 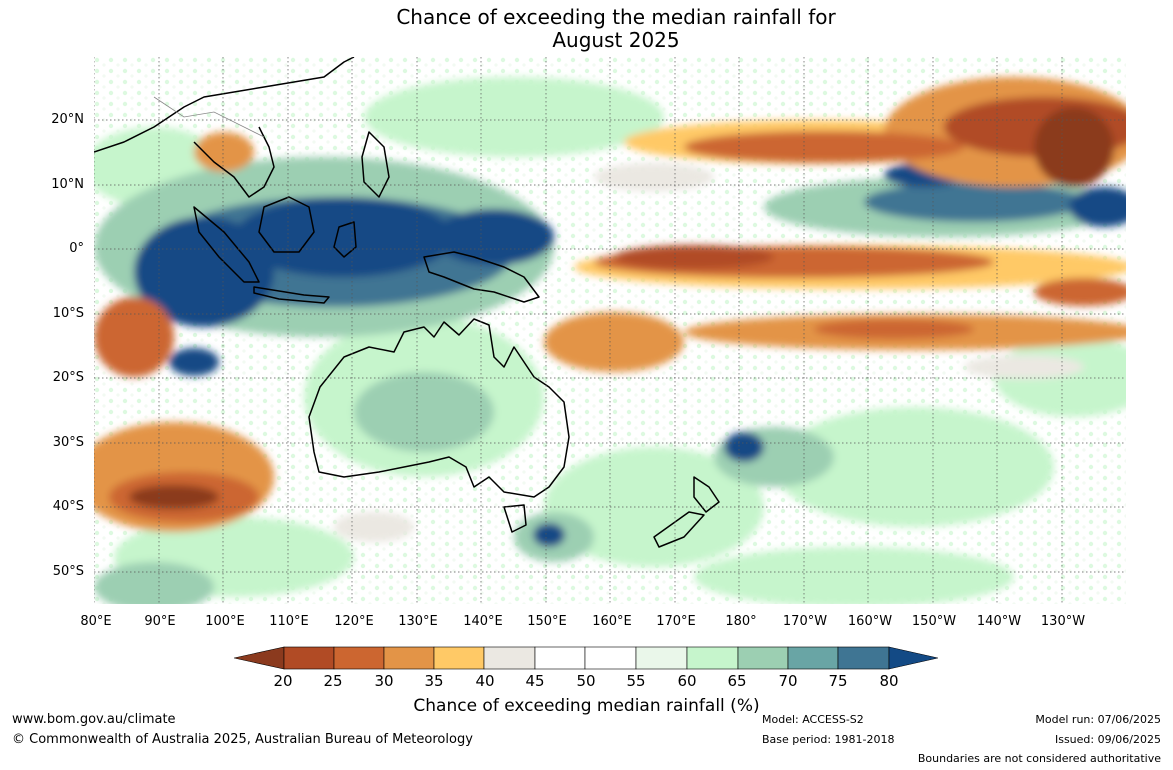 I want to click on nz-south-outline, so click(x=679, y=529).